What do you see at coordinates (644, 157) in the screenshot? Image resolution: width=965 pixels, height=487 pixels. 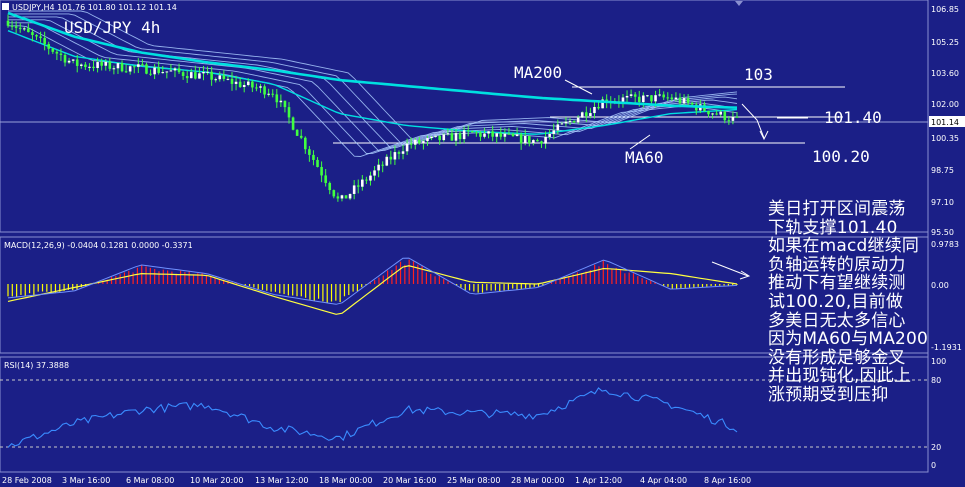 I see `ma60-label: MA60` at bounding box center [644, 157].